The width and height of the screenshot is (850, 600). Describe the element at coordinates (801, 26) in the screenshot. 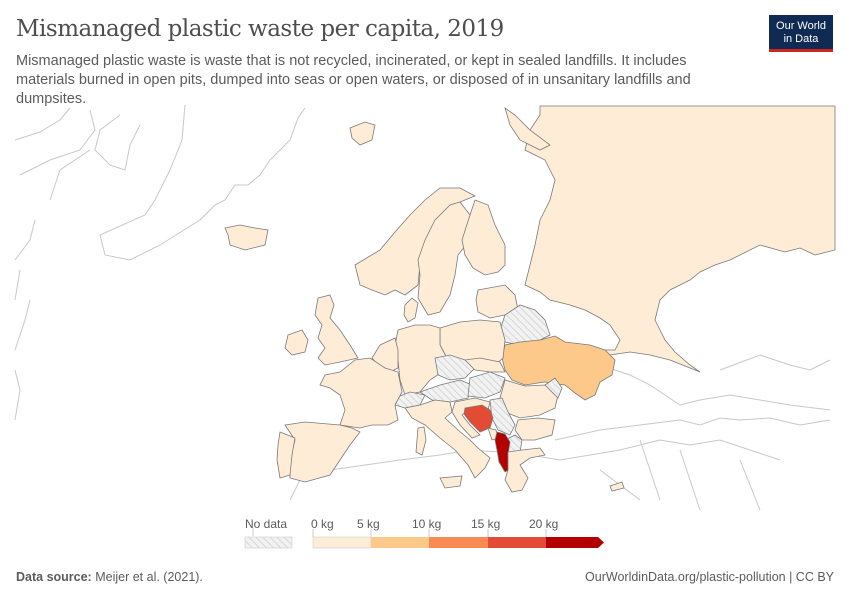

I see `logo-line-1: Our World` at that location.